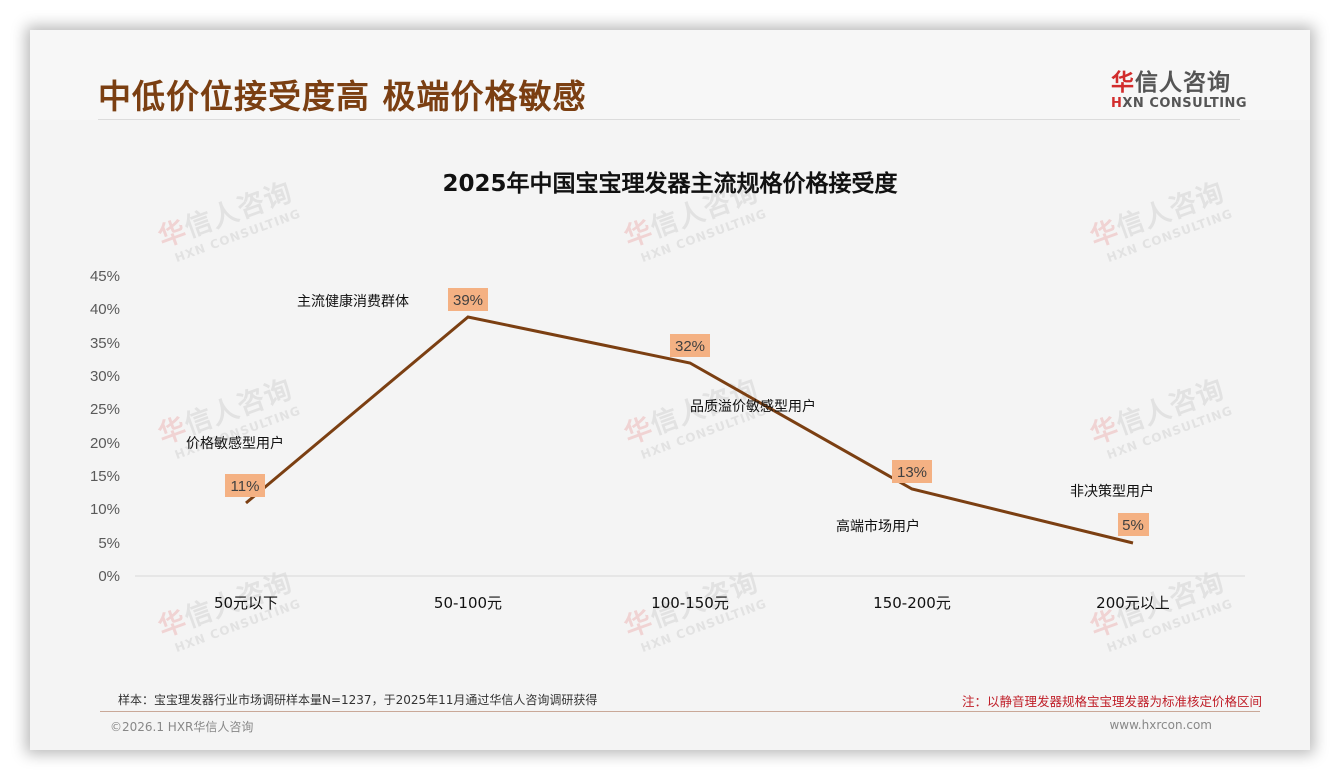  What do you see at coordinates (878, 526) in the screenshot?
I see `annotation: 高端市场用户` at bounding box center [878, 526].